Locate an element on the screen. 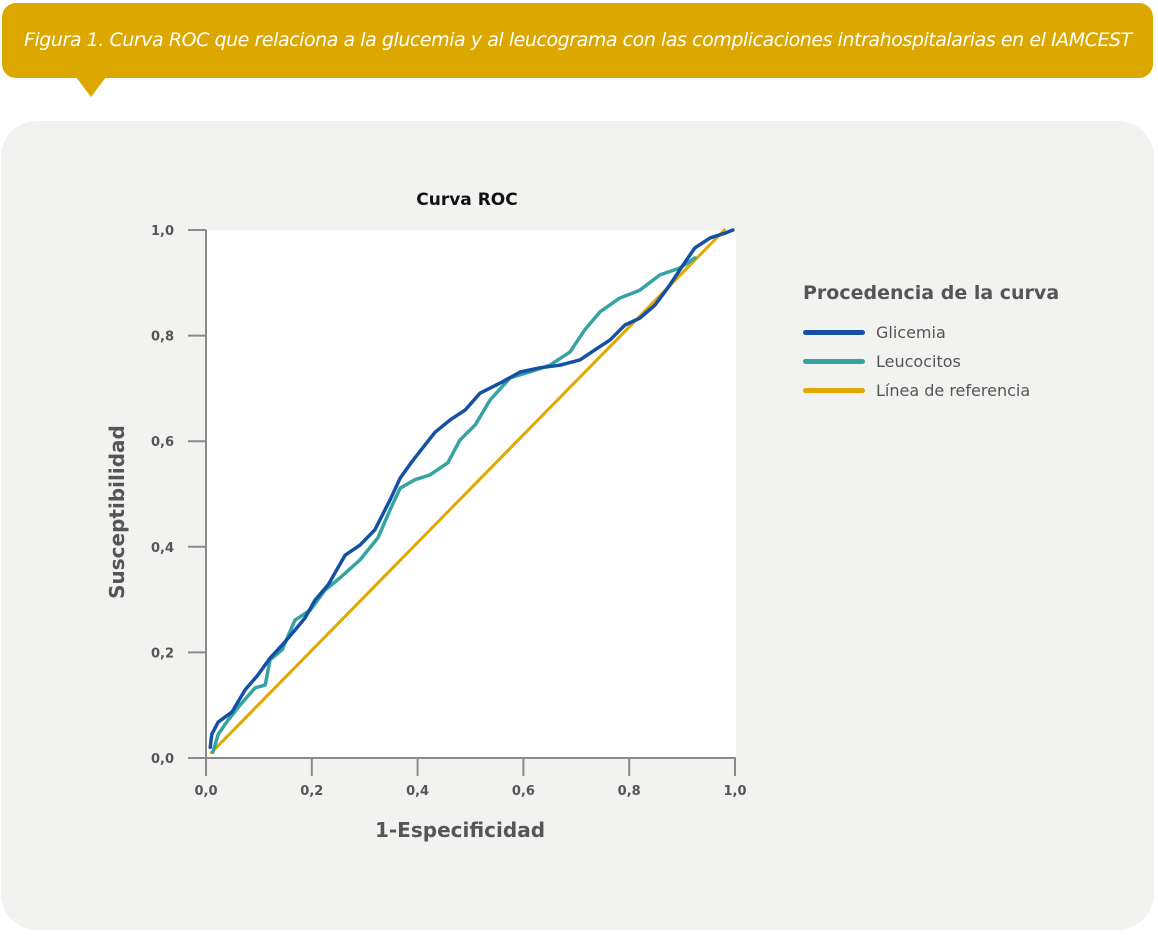  x-tick-label: 1,0 is located at coordinates (734, 791).